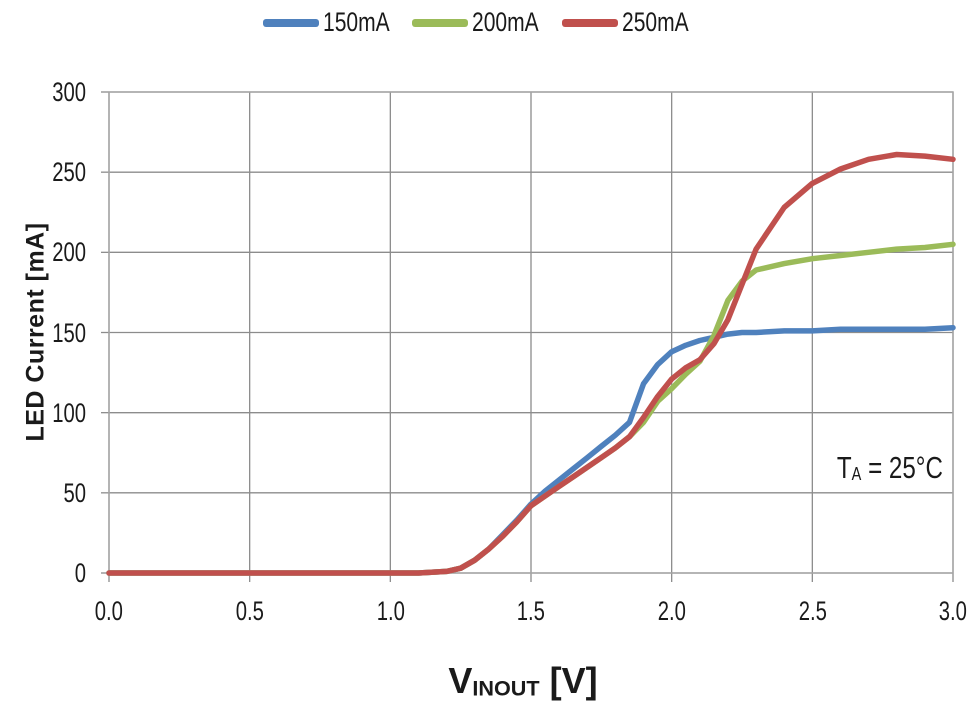 The image size is (970, 719). Describe the element at coordinates (812, 611) in the screenshot. I see `x-tick-label: 2.5` at that location.